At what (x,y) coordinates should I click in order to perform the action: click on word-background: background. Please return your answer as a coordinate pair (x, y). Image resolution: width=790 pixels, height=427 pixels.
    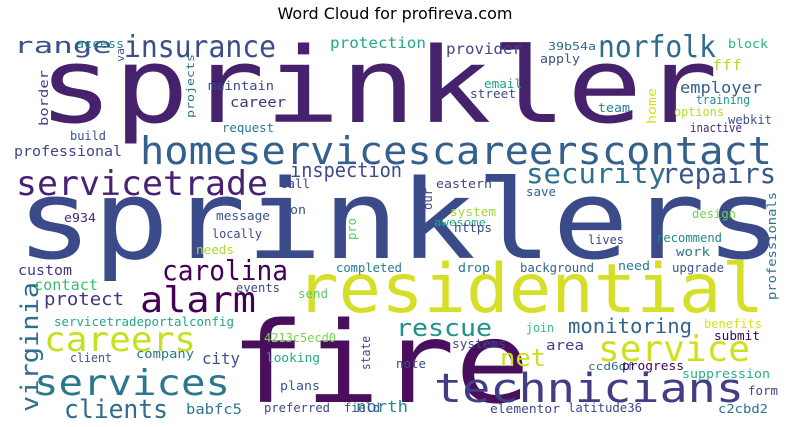
    Looking at the image, I should click on (557, 268).